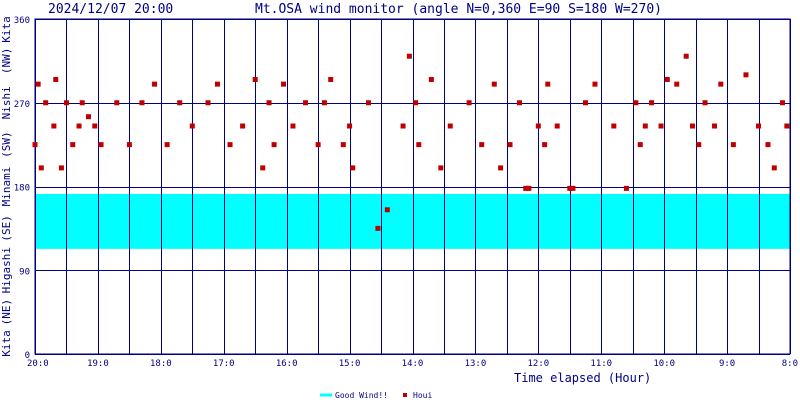  I want to click on good-wind-band-layer, so click(412, 221).